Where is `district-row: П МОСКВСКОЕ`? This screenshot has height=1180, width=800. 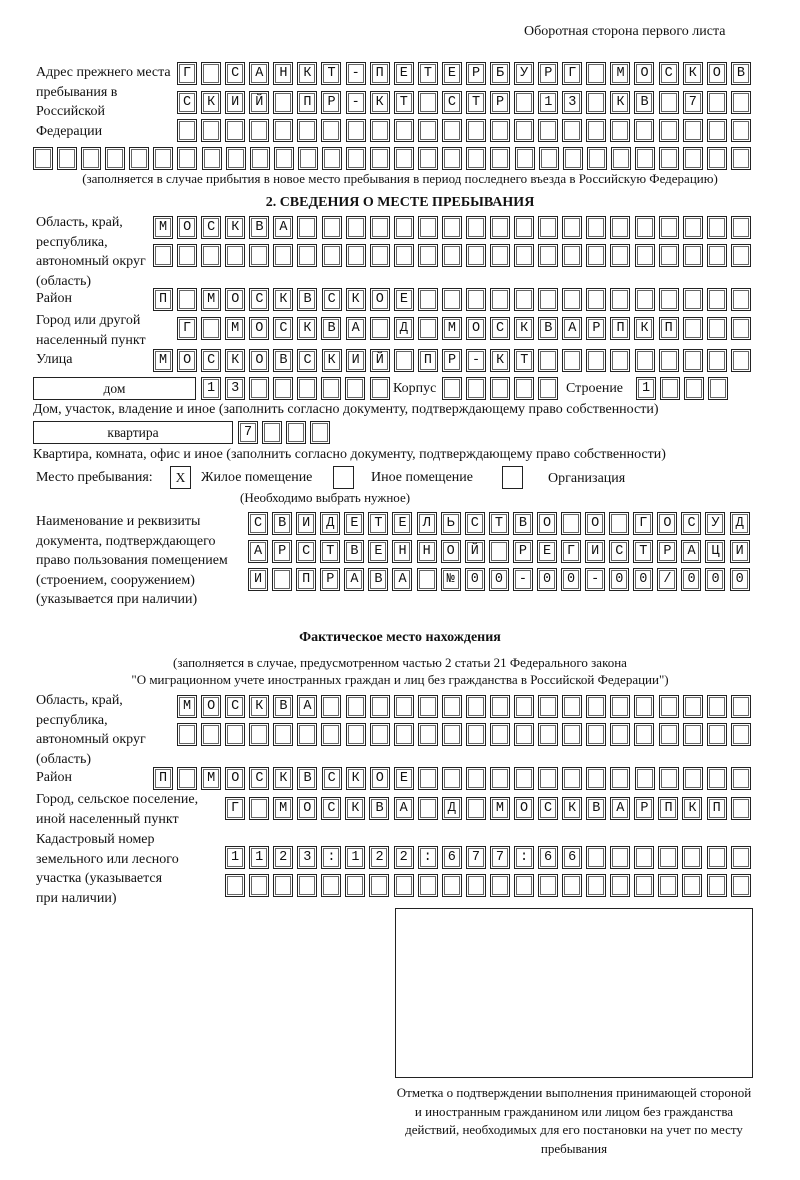 district-row: П МОСКВСКОЕ is located at coordinates (454, 299).